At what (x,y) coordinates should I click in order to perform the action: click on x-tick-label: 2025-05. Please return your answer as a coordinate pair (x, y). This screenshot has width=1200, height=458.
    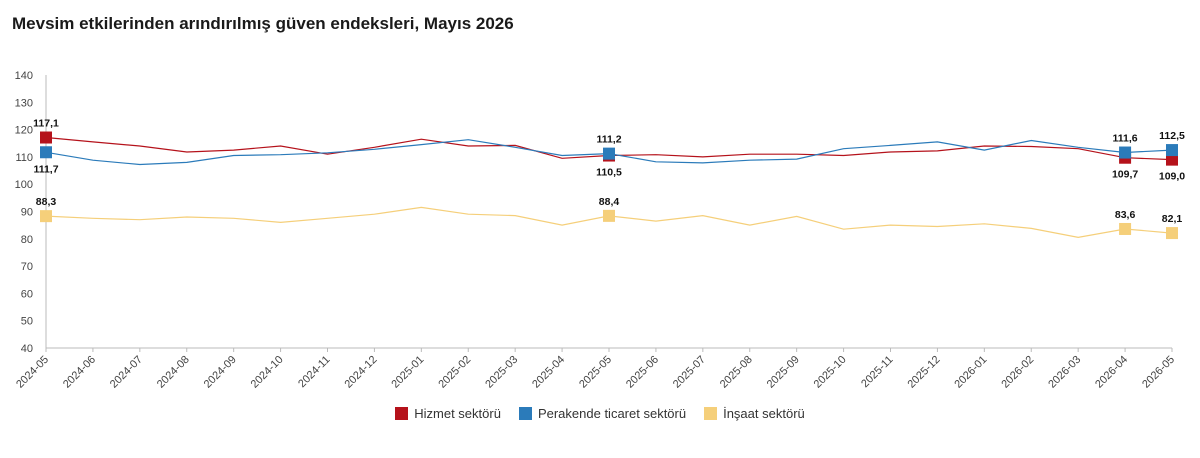
    Looking at the image, I should click on (595, 372).